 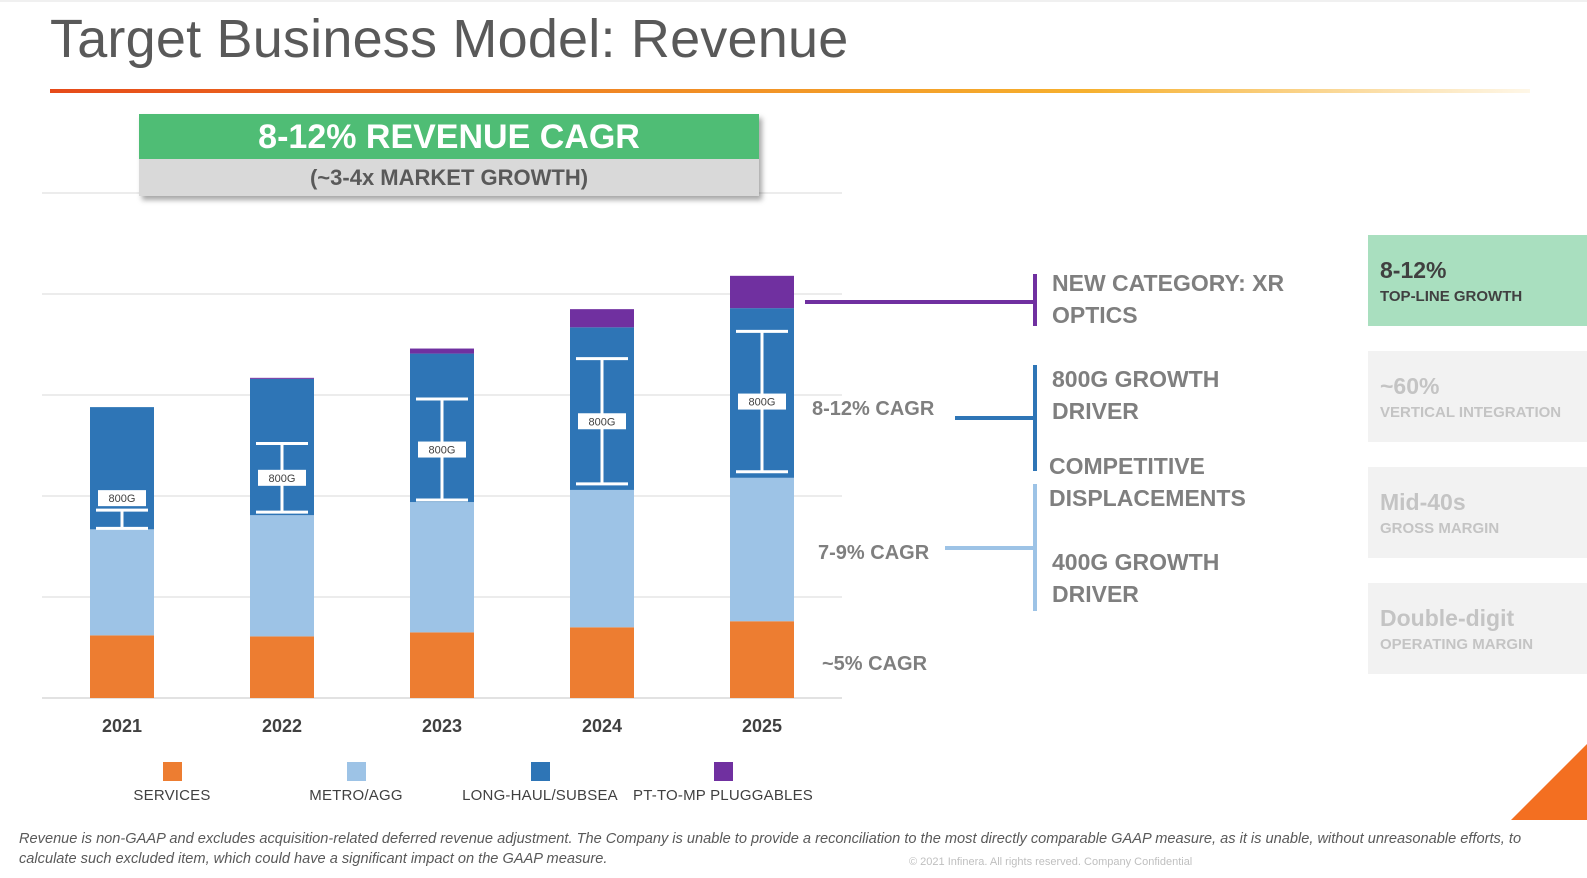 I want to click on market-growth-subheadline: (~3-4x MARKET GROWTH), so click(x=449, y=177).